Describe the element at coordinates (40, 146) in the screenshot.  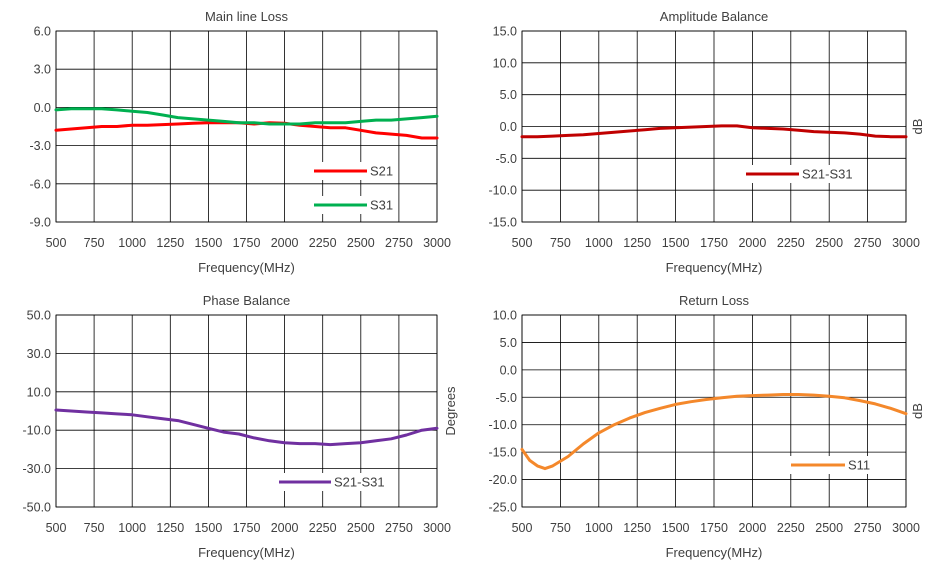
I see `y-tick-label: -3.0` at that location.